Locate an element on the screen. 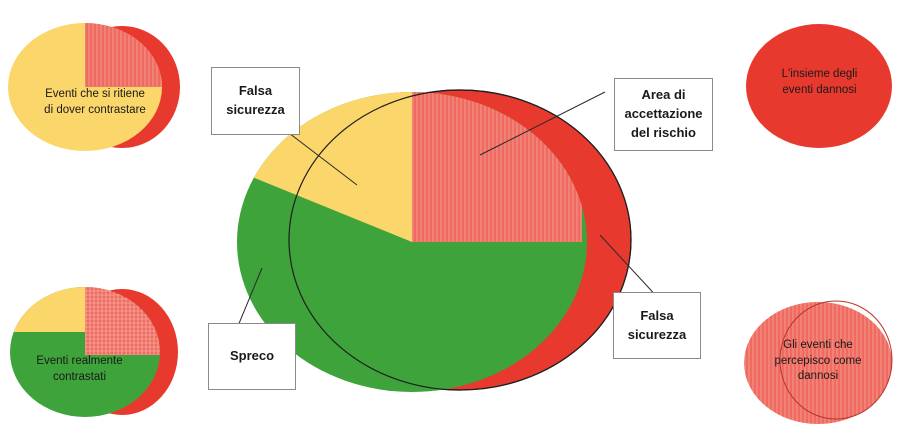 This screenshot has width=907, height=438. label-box-false-security-top: Falsa sicurezza is located at coordinates (255, 101).